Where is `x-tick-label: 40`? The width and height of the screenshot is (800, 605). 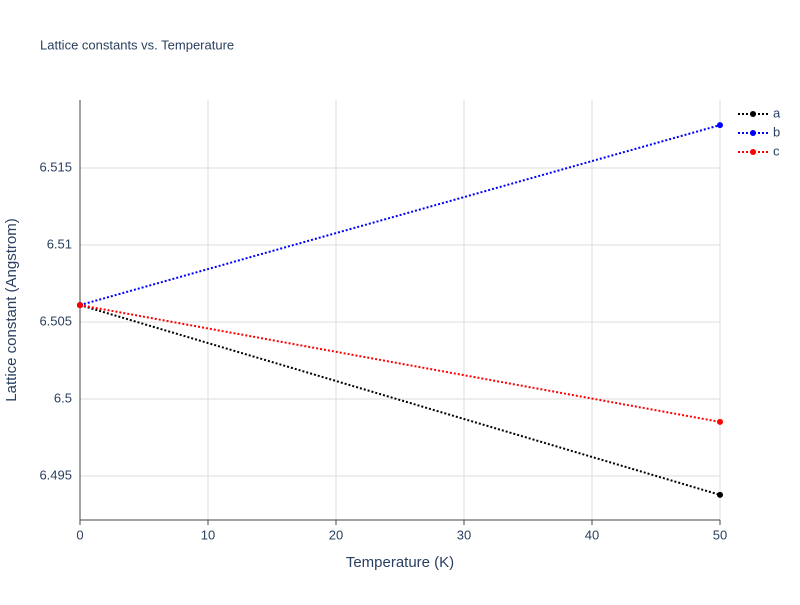
x-tick-label: 40 is located at coordinates (592, 534).